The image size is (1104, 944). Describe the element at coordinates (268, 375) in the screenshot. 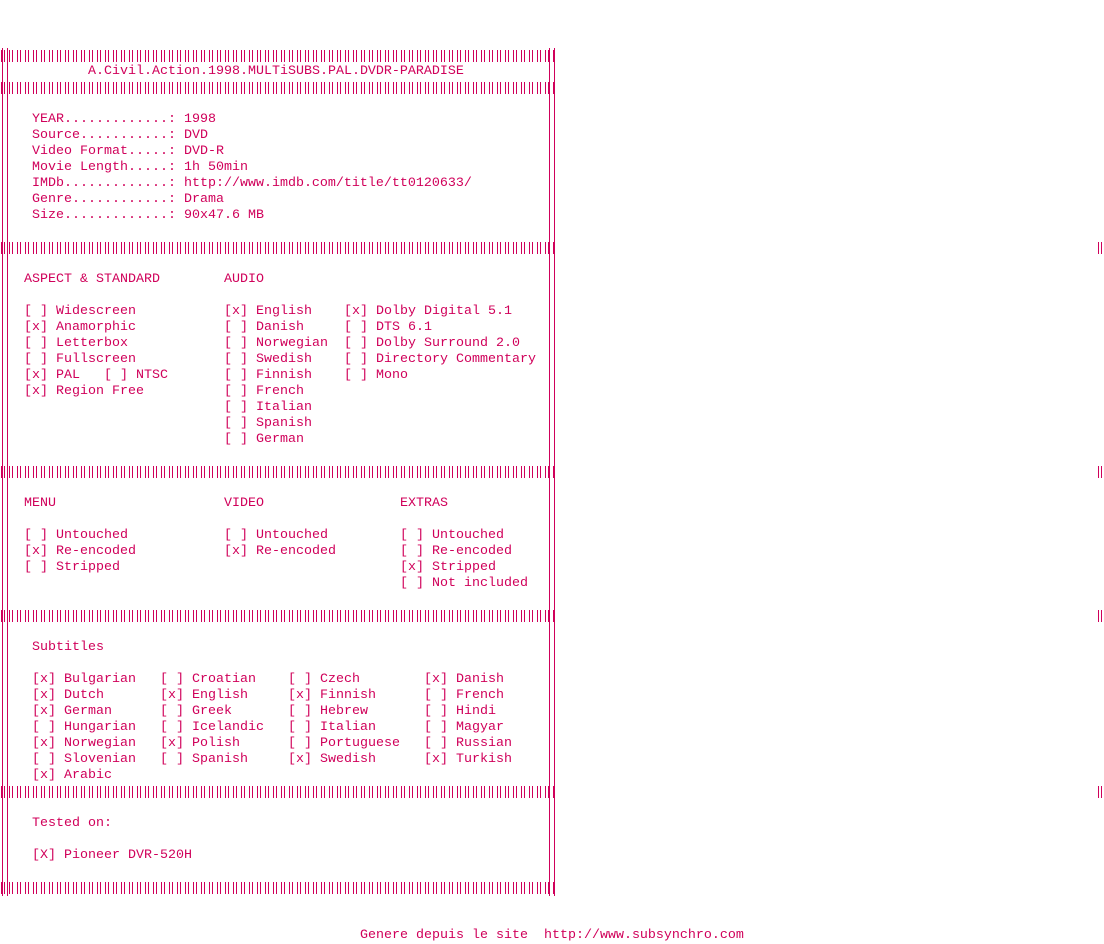

I see `checkbox-item: [ ] Finnish` at that location.